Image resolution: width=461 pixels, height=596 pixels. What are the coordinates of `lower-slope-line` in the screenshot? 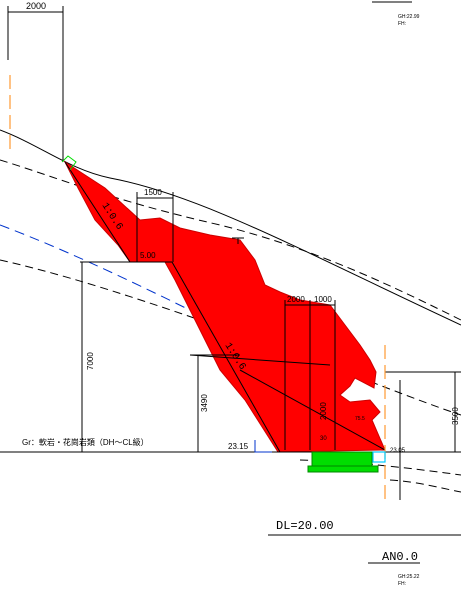 It's located at (226, 357).